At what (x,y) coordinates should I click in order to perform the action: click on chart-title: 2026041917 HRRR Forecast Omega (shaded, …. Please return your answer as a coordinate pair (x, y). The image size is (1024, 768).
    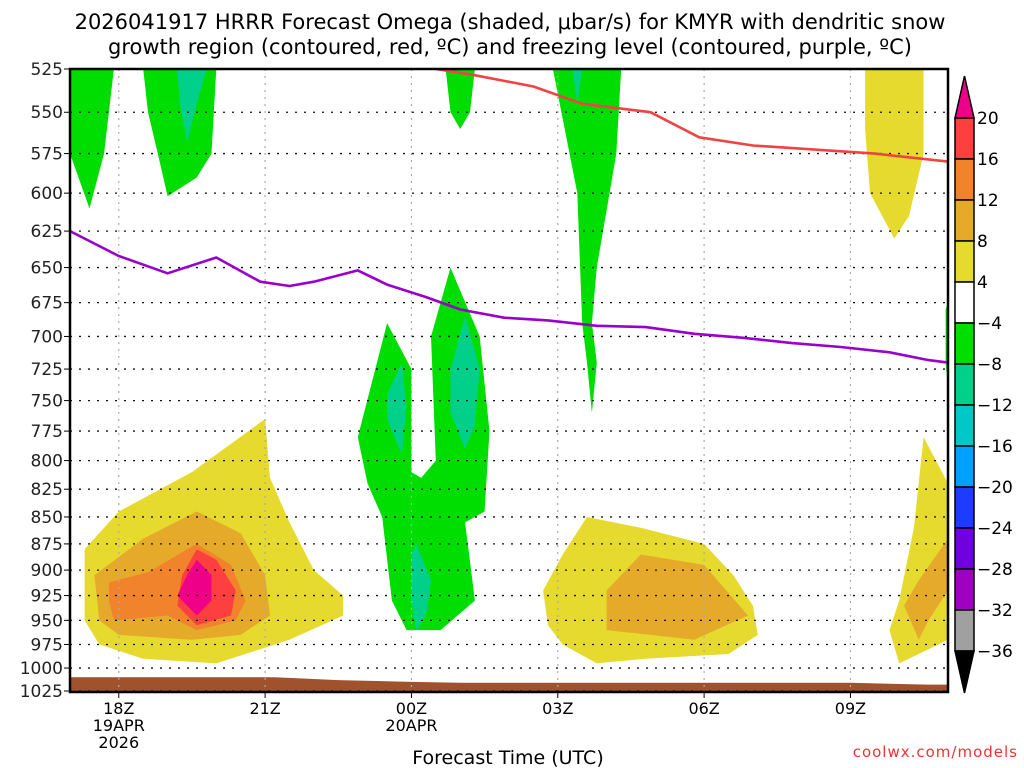
    Looking at the image, I should click on (510, 34).